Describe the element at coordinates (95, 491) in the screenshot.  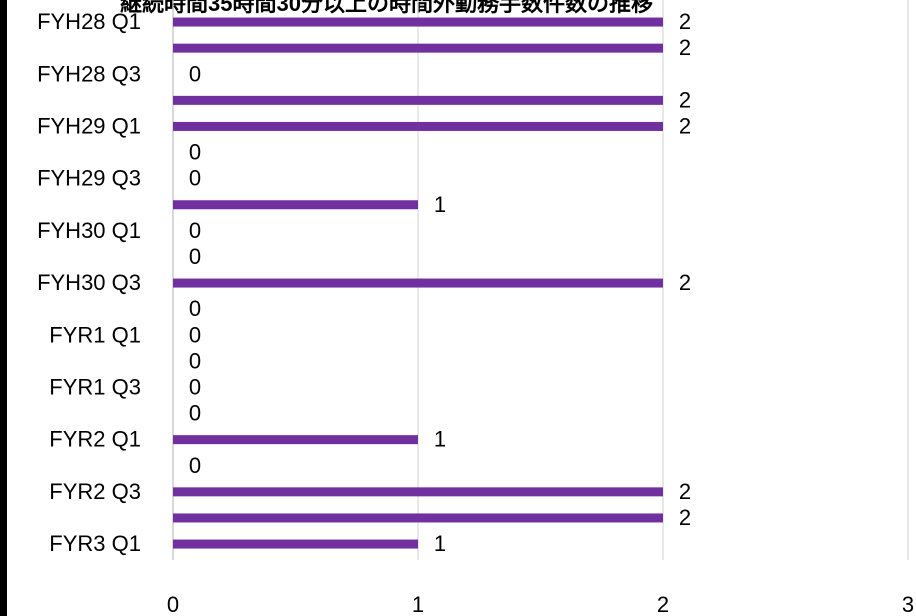
I see `category-label: FYR2 Q3` at that location.